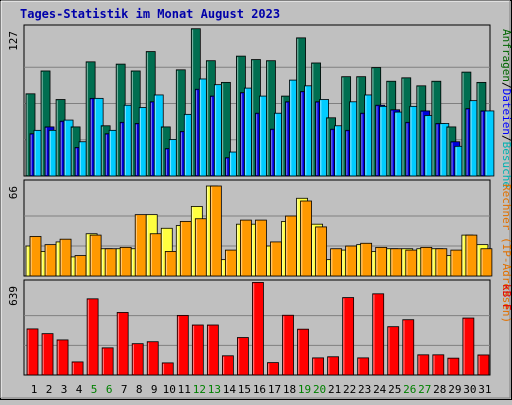 The image size is (512, 405). What do you see at coordinates (380, 389) in the screenshot?
I see `x-tick-label-day-24: 24` at bounding box center [380, 389].